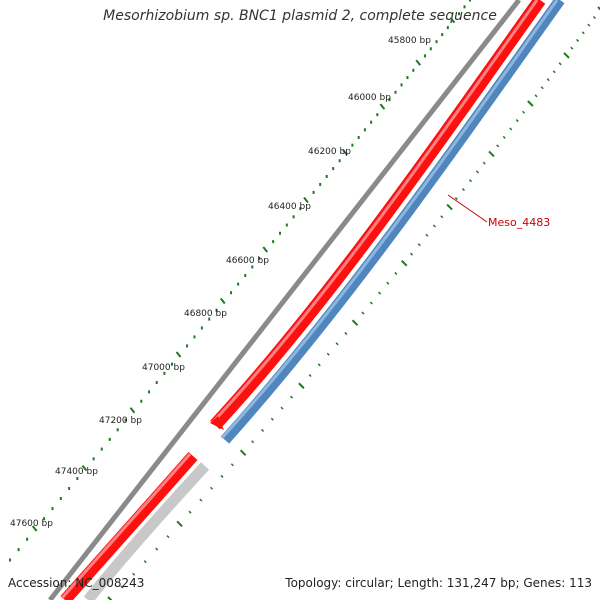 The image size is (600, 600). What do you see at coordinates (146, 531) in the screenshot?
I see `other-gene-lower` at bounding box center [146, 531].